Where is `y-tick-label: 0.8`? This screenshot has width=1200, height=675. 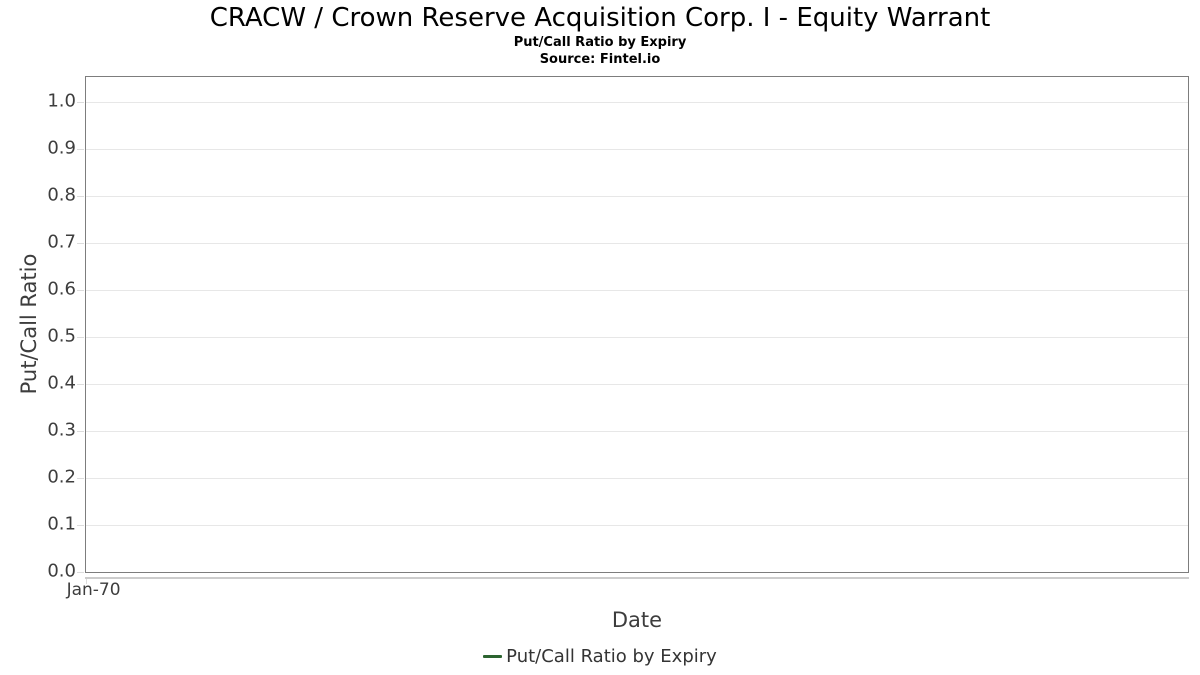
y-tick-label: 0.8 is located at coordinates (61, 195).